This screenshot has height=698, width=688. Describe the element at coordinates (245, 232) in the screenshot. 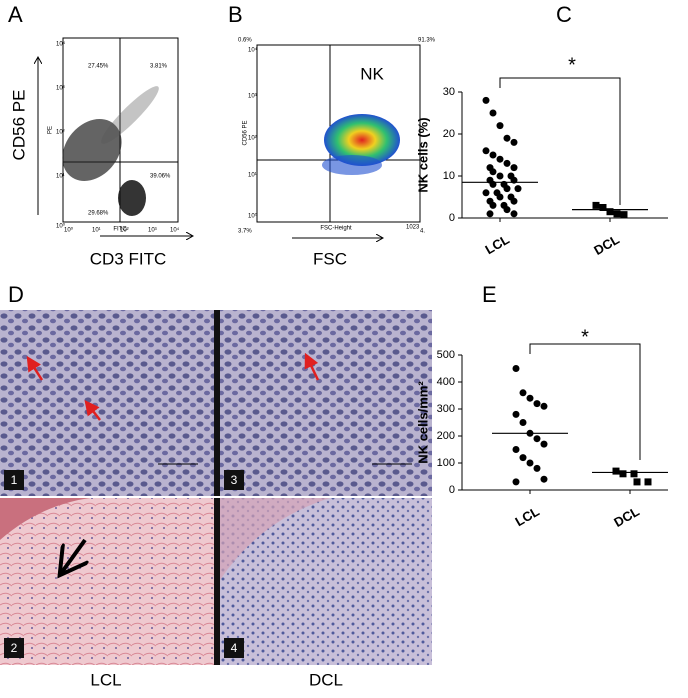

I see `corner-value: 3.7%` at that location.